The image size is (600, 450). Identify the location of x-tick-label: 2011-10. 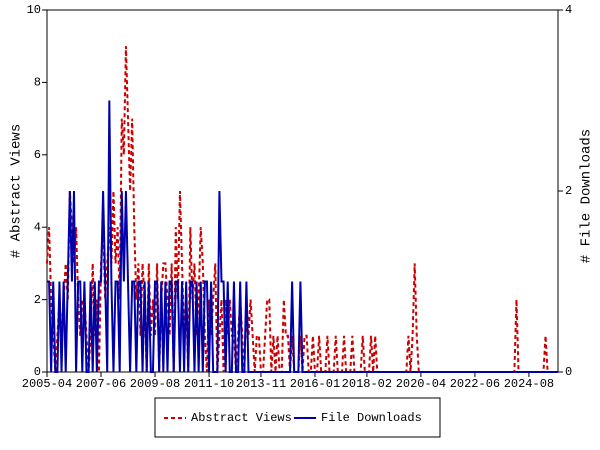
(209, 384).